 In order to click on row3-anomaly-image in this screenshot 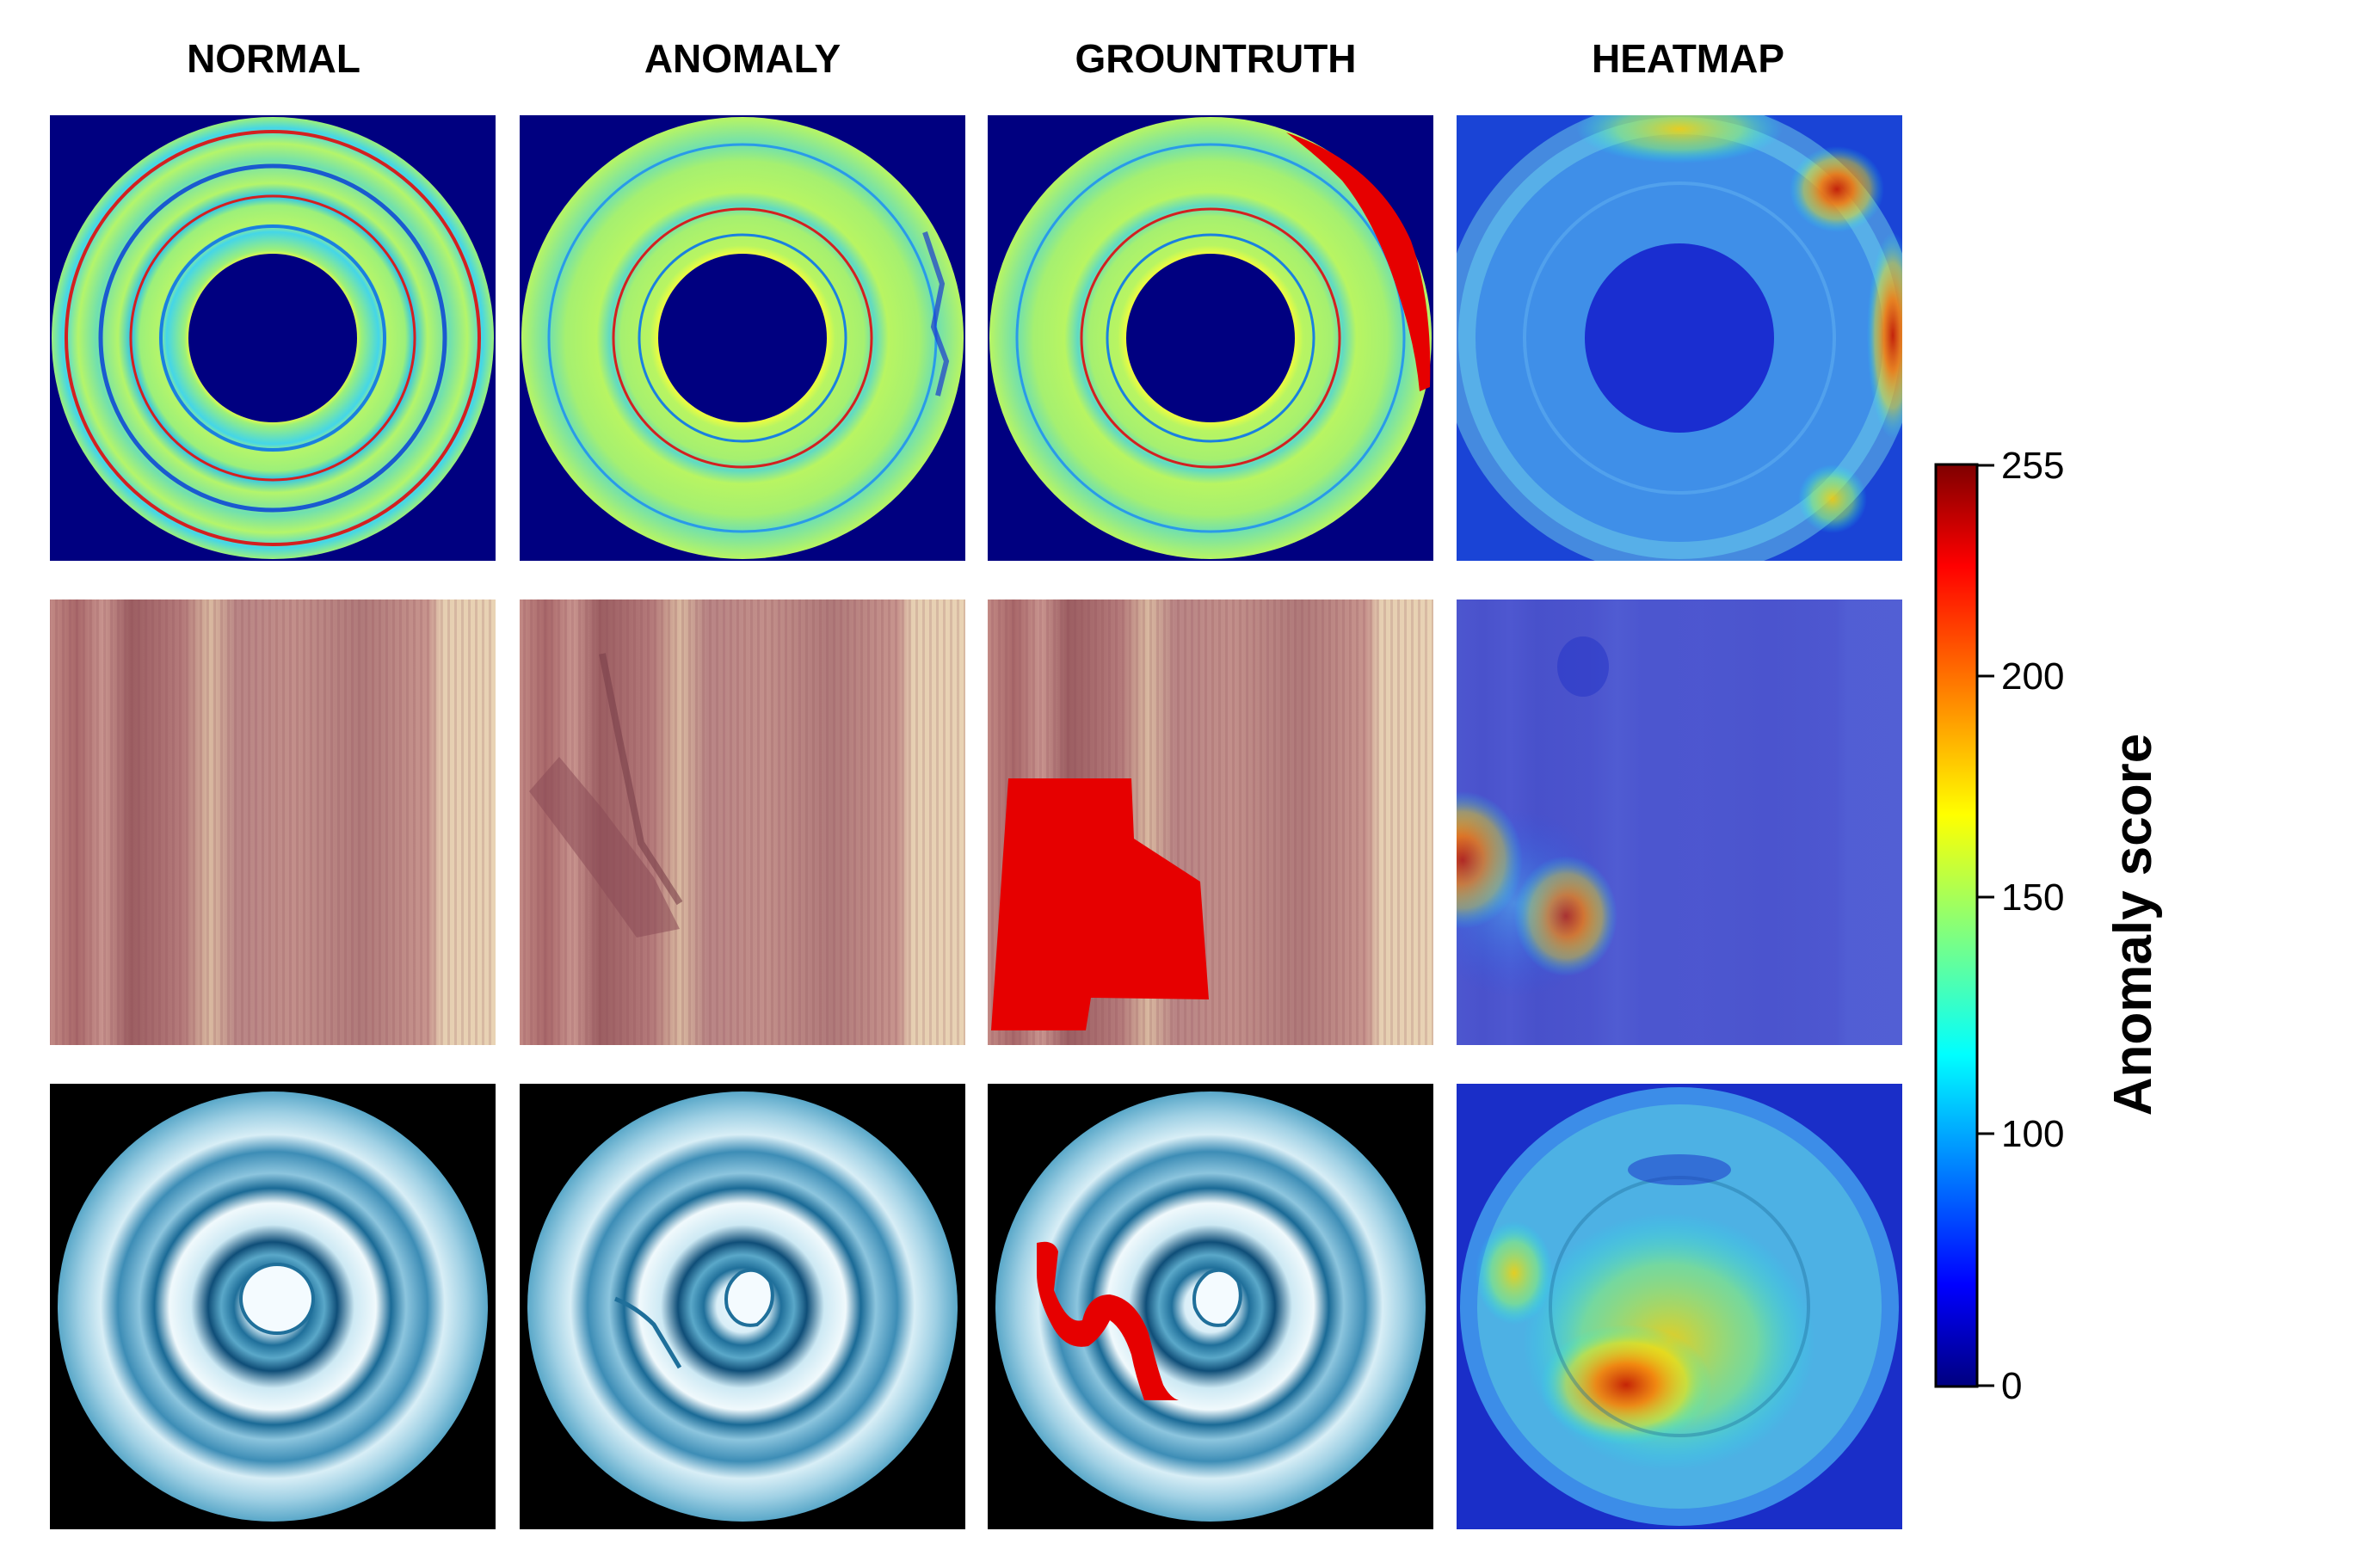, I will do `click(742, 1306)`.